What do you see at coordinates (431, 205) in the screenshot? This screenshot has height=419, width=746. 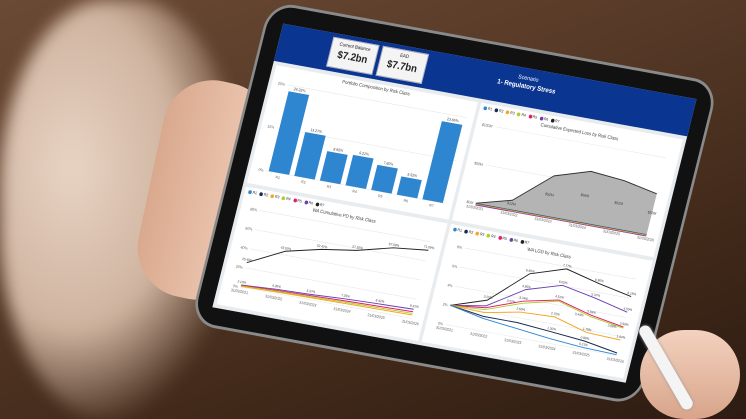 I see `x-tick-label: R7` at bounding box center [431, 205].